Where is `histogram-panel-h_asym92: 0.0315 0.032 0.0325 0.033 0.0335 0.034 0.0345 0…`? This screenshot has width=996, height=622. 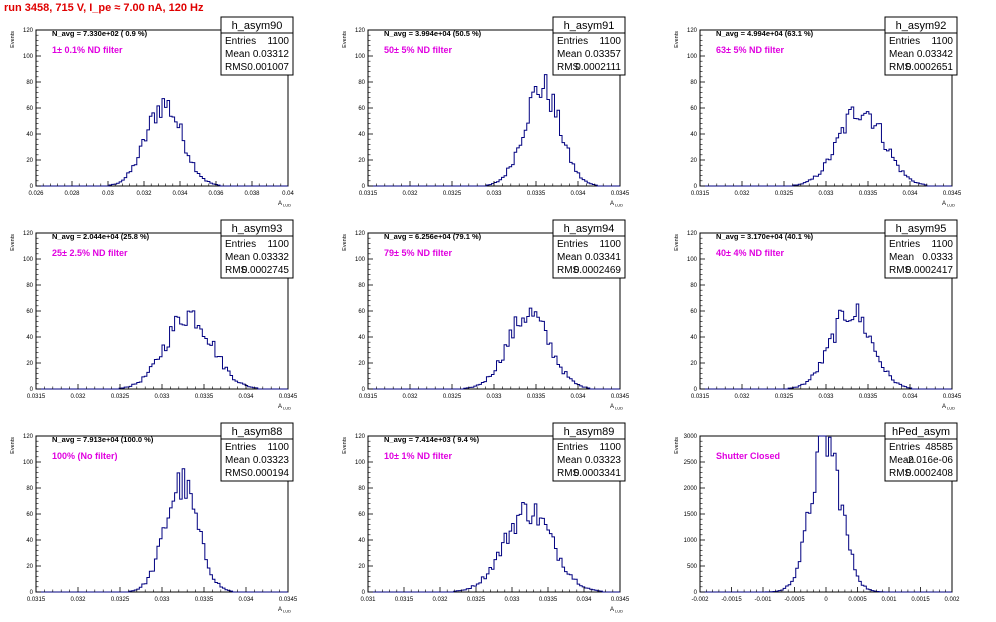 histogram-panel-h_asym92: 0.0315 0.032 0.0325 0.033 0.0335 0.034 0.0345 0… is located at coordinates (818, 112).